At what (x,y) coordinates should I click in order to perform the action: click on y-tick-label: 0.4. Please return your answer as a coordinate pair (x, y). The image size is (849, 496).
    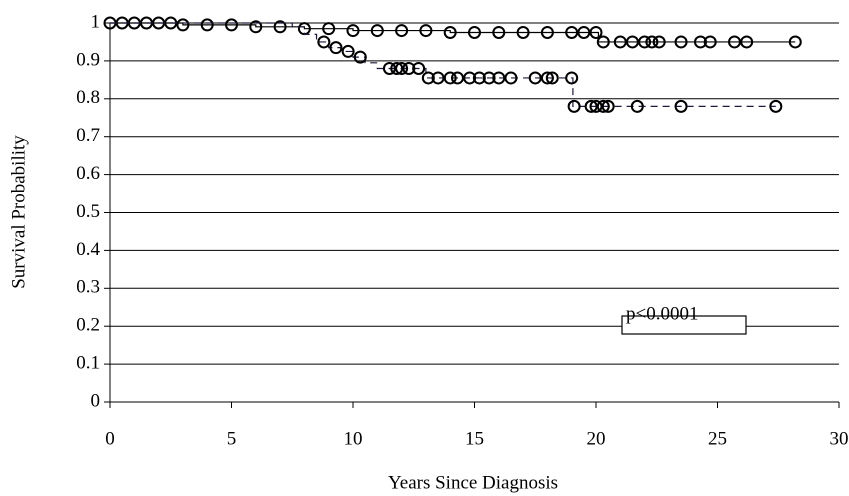
    Looking at the image, I should click on (88, 249).